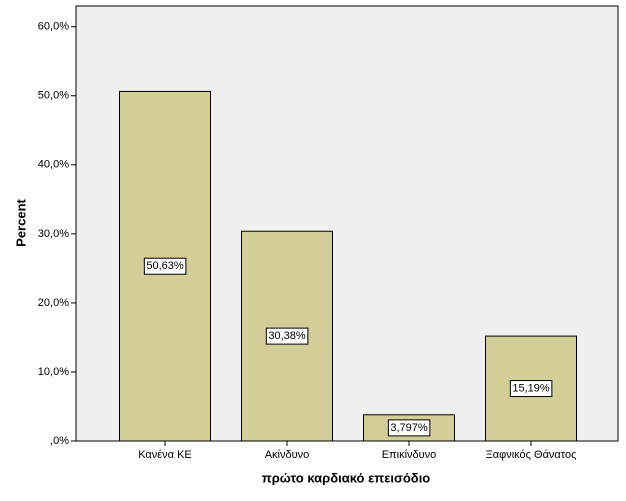 This screenshot has height=501, width=626. I want to click on x-tick-label: Κανένα ΚΕ, so click(165, 455).